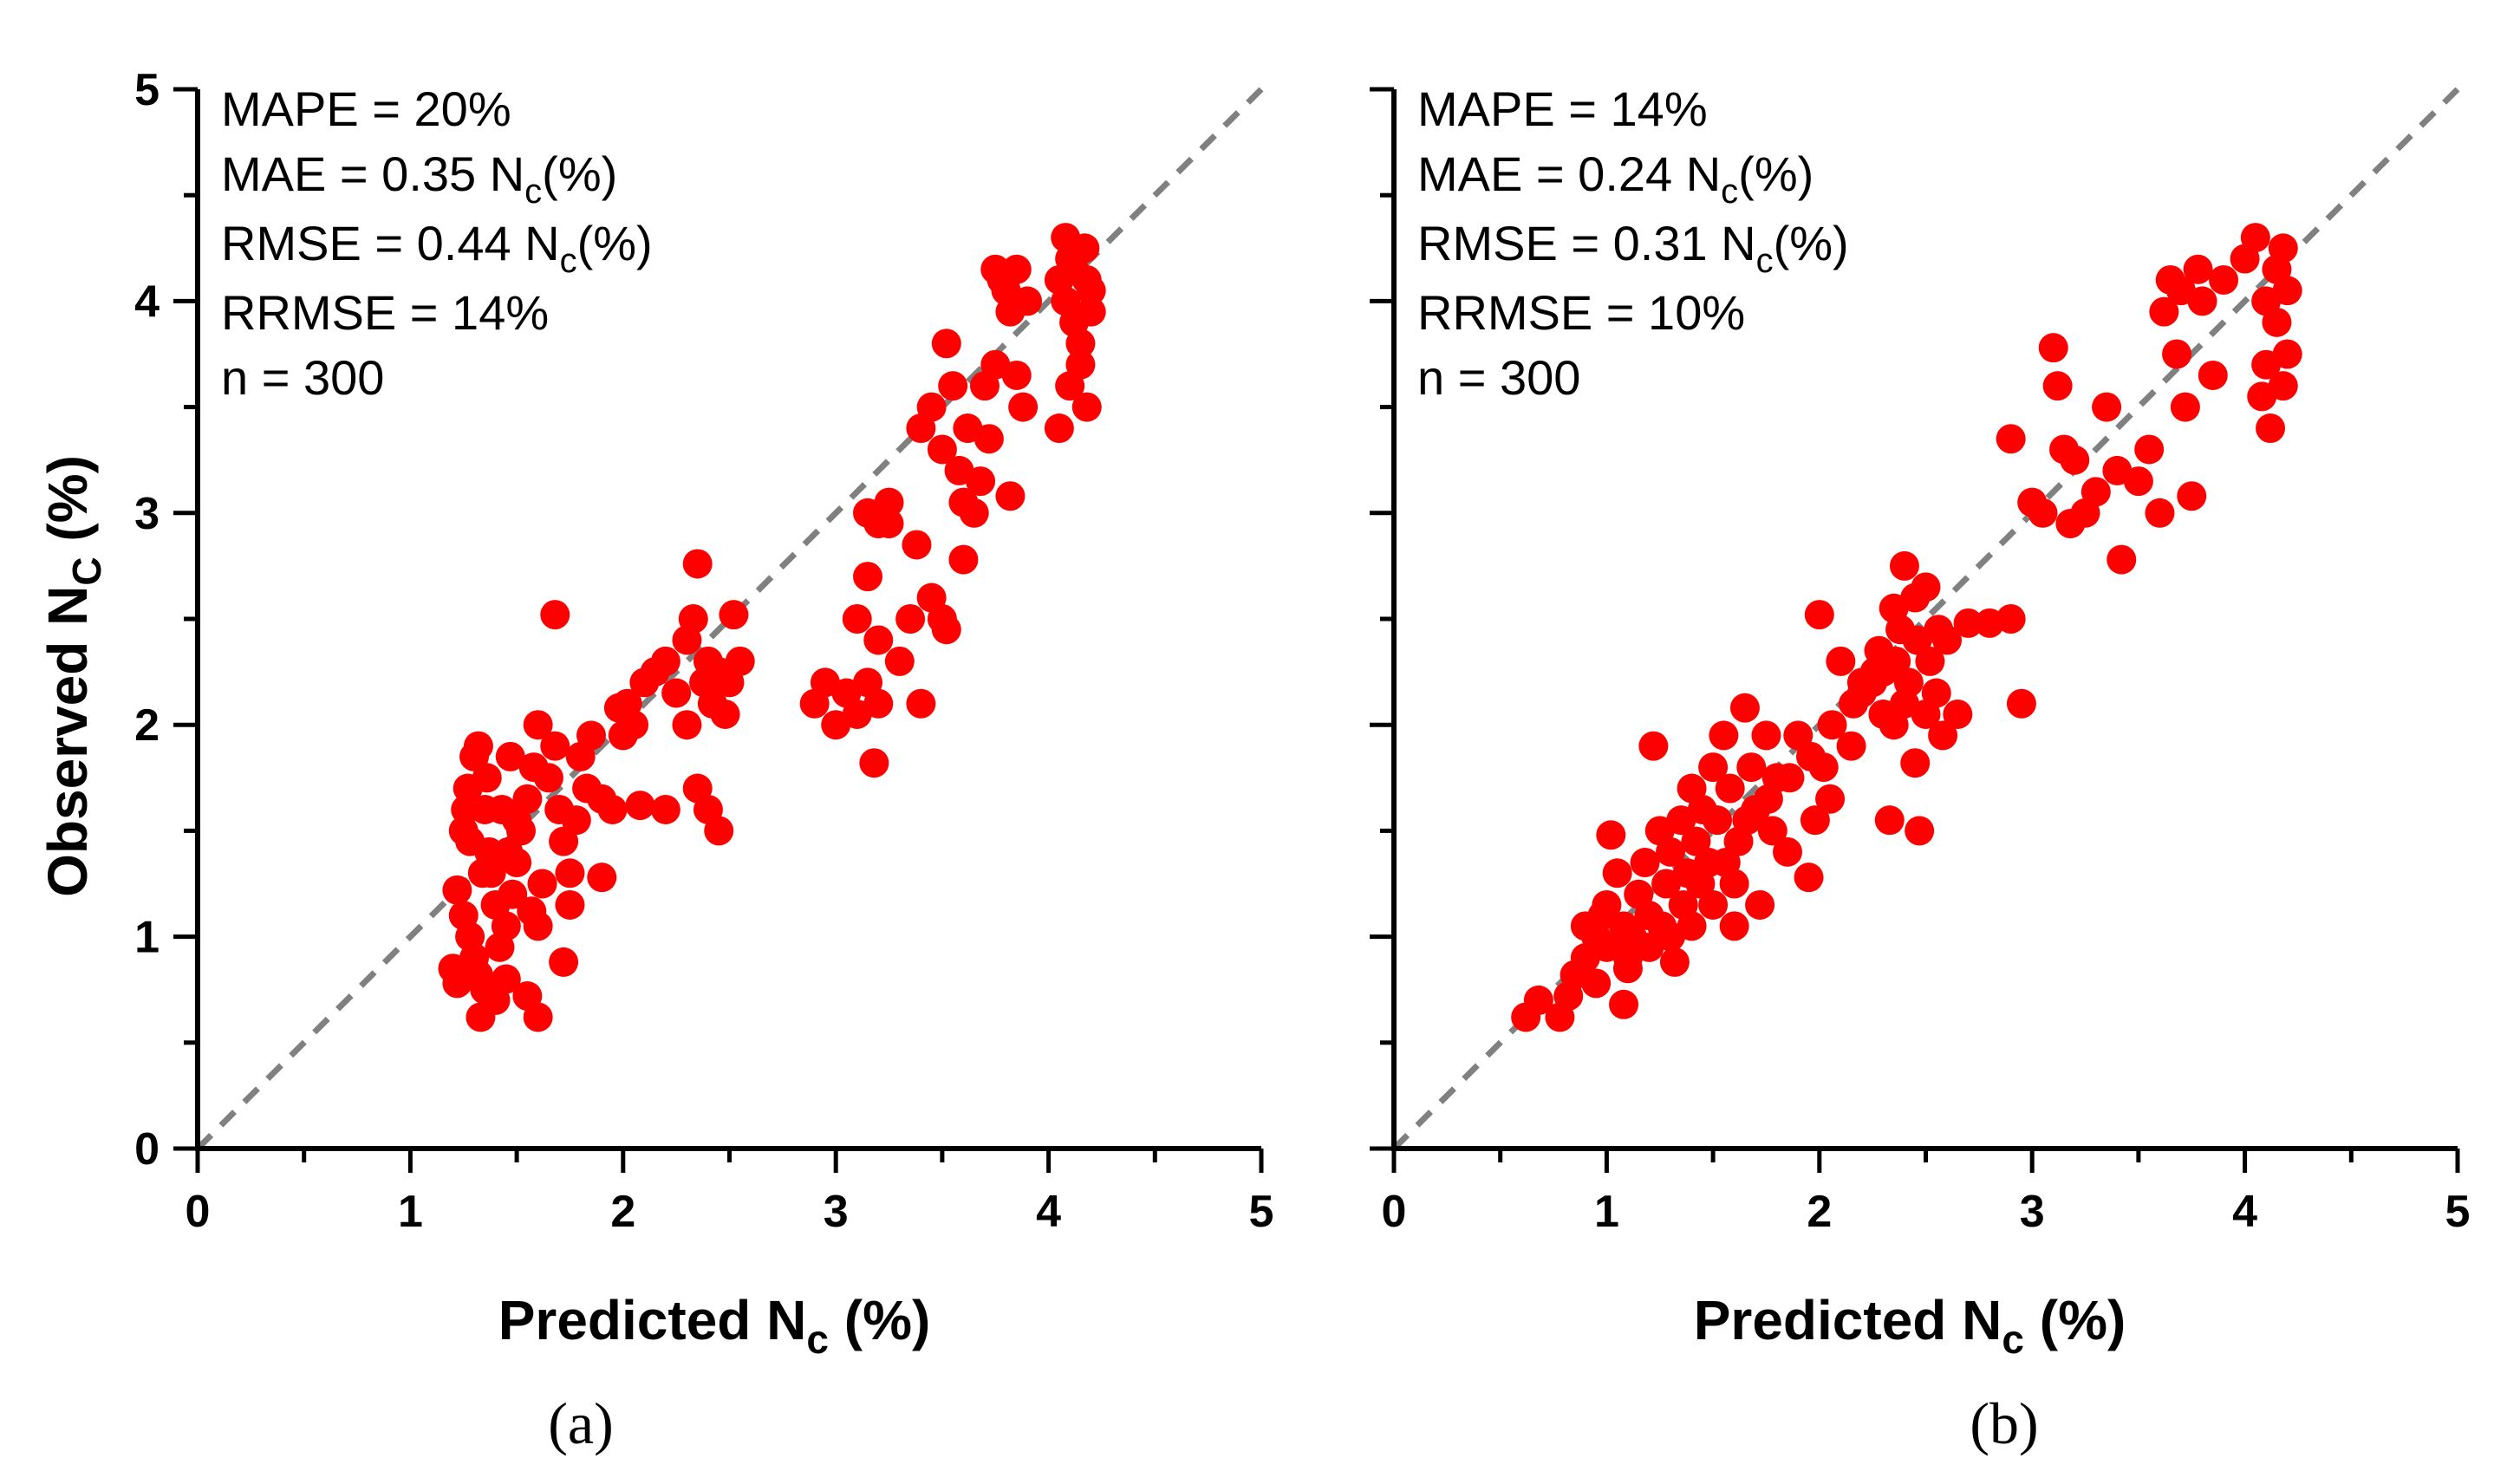 Image resolution: width=2494 pixels, height=1484 pixels. I want to click on stat-mape: MAPE = 20%, so click(366, 108).